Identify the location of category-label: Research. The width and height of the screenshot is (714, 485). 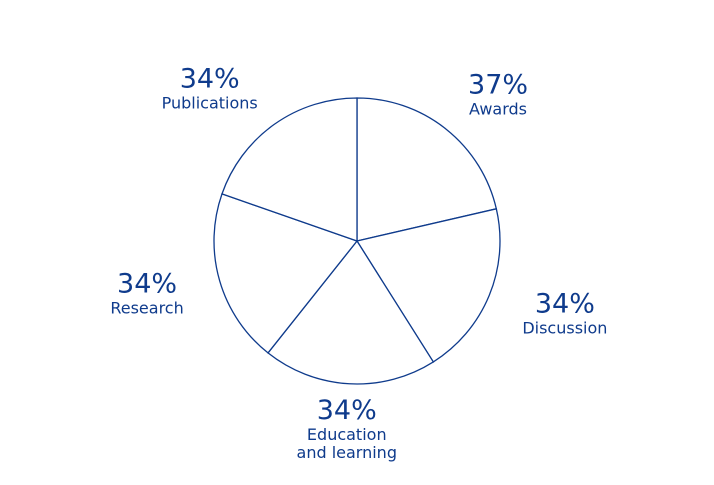
(147, 308).